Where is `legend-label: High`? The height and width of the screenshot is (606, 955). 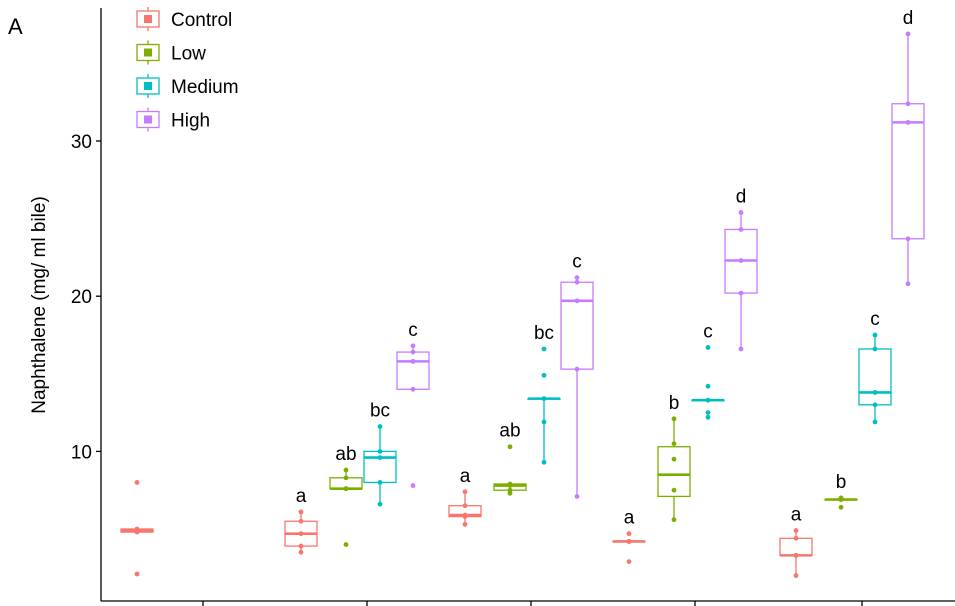
legend-label: High is located at coordinates (190, 121).